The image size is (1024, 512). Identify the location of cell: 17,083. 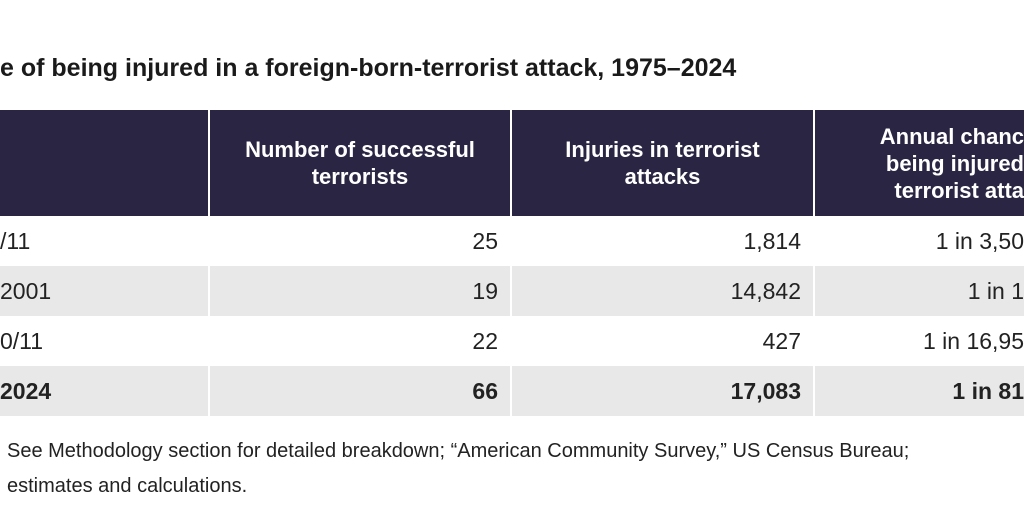
(663, 391).